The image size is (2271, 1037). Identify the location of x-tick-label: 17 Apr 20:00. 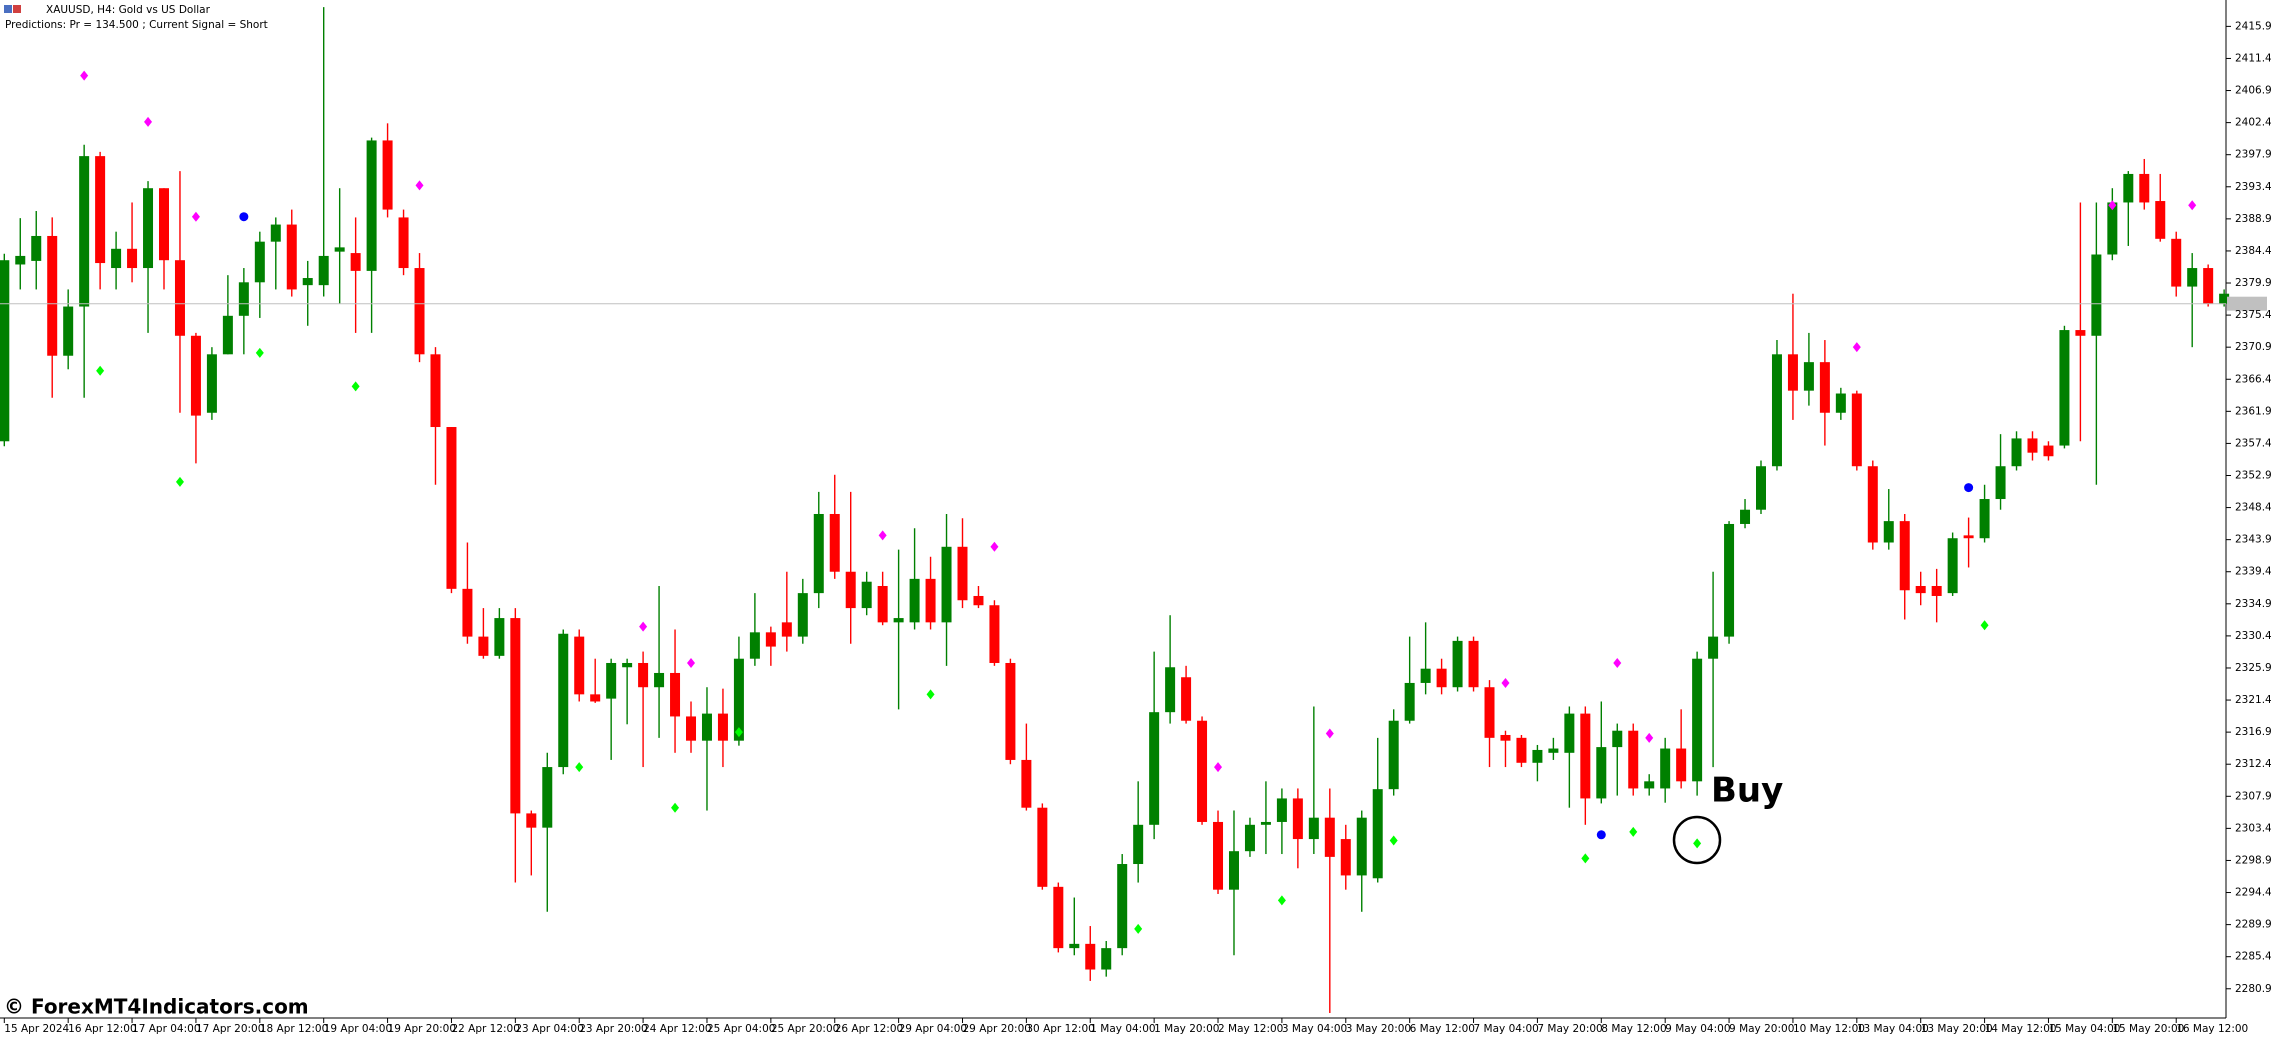
(230, 1029).